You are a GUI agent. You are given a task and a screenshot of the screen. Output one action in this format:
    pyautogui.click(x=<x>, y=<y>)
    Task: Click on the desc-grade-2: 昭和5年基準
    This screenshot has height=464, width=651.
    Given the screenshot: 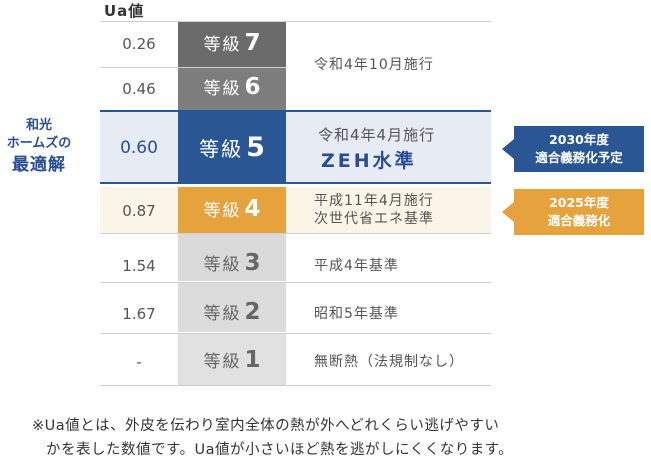 What is the action you would take?
    pyautogui.click(x=356, y=314)
    